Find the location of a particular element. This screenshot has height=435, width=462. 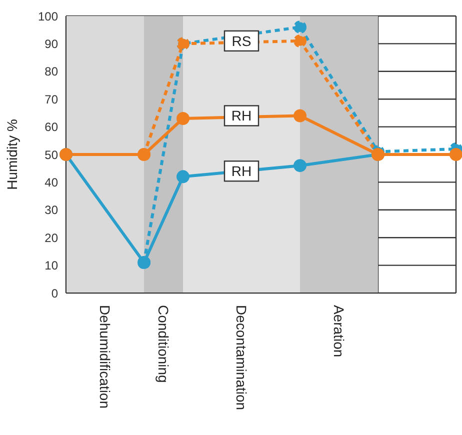

y-axis-title: Humidity % is located at coordinates (12, 154).